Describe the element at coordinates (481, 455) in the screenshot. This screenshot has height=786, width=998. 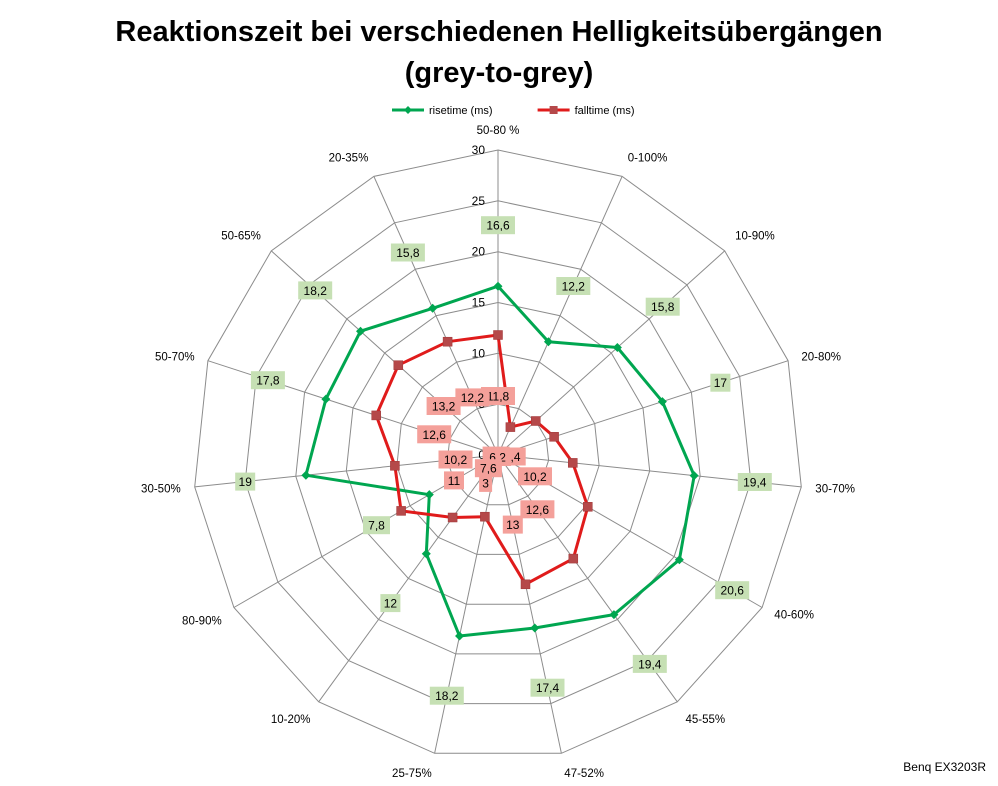
I see `radial-tick-label: 0` at that location.